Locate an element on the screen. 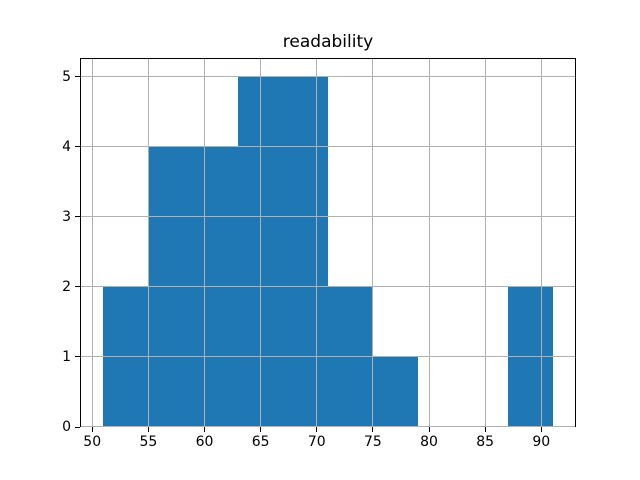 The image size is (640, 480). y-tick-label: 2 is located at coordinates (66, 286).